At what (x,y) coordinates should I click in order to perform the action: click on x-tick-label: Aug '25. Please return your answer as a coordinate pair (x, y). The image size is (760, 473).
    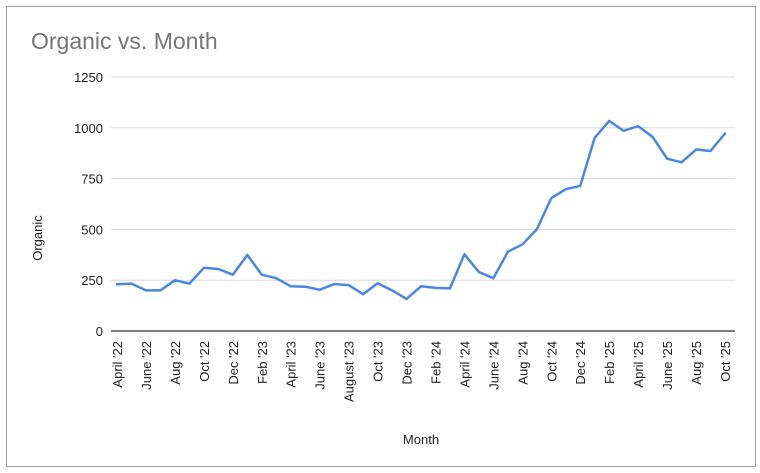
    Looking at the image, I should click on (696, 363).